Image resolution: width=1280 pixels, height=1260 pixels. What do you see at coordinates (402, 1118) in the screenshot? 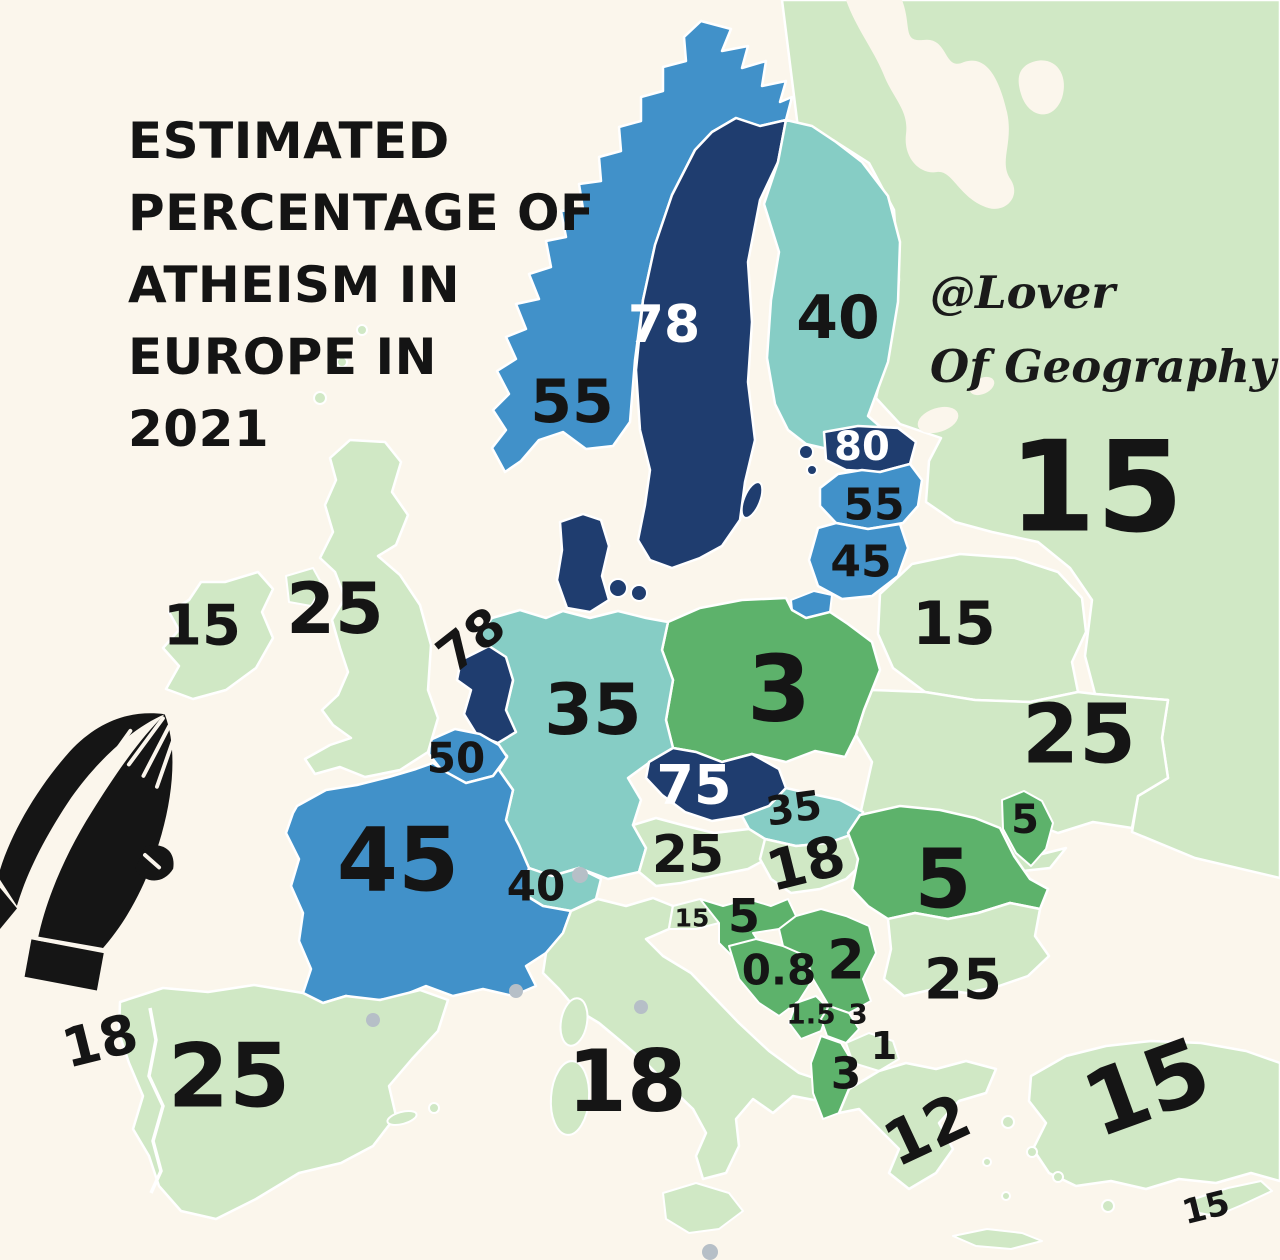
I see `island-mallorca` at bounding box center [402, 1118].